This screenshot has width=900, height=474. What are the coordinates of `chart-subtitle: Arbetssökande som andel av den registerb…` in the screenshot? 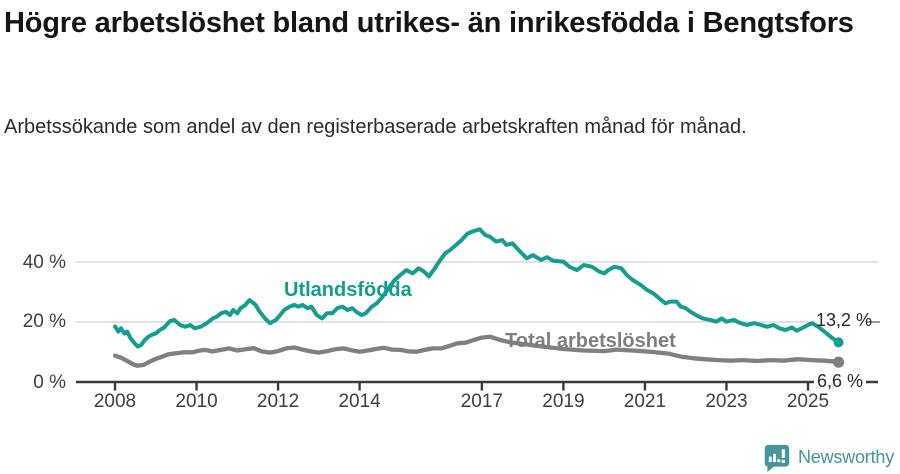 It's located at (375, 127).